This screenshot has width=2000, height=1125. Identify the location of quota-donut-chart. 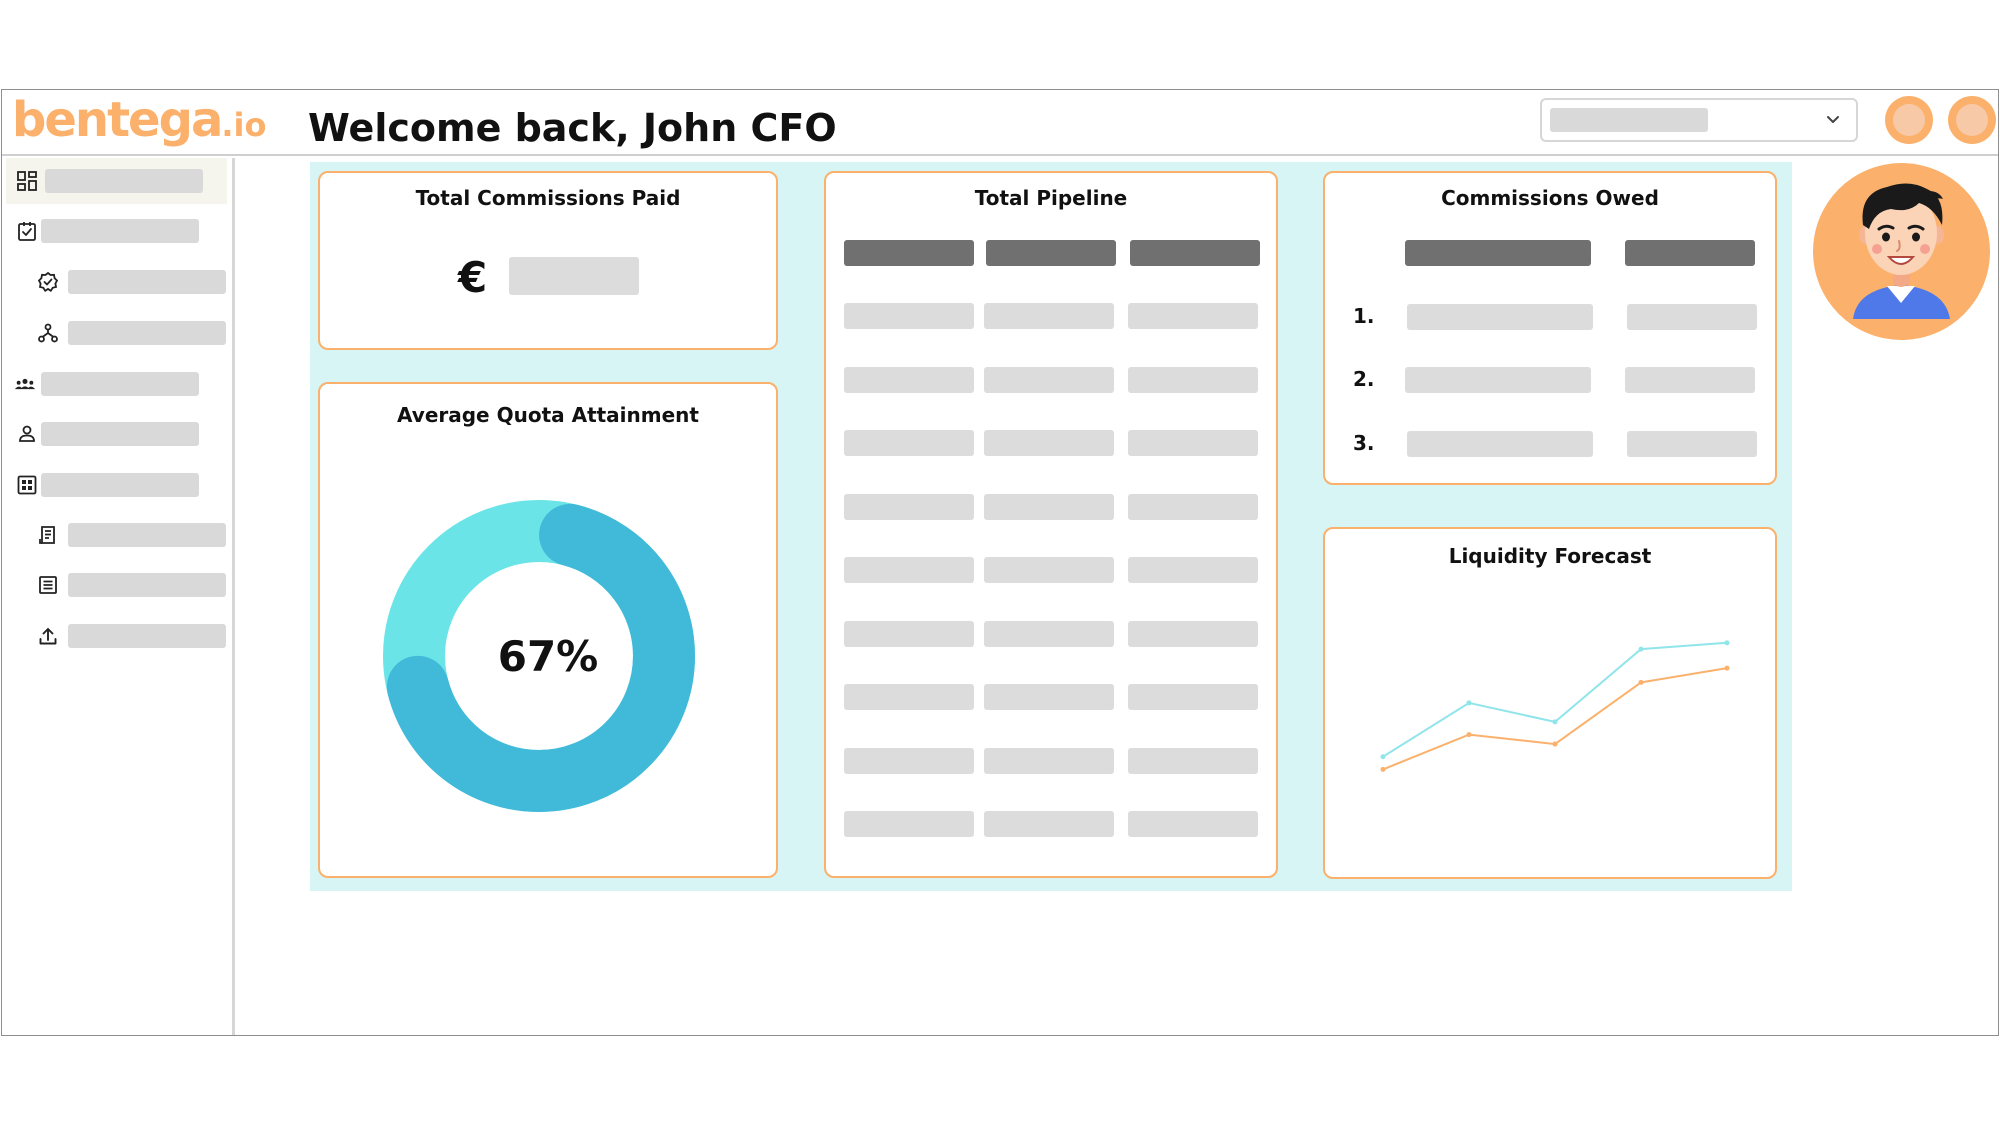
(539, 656).